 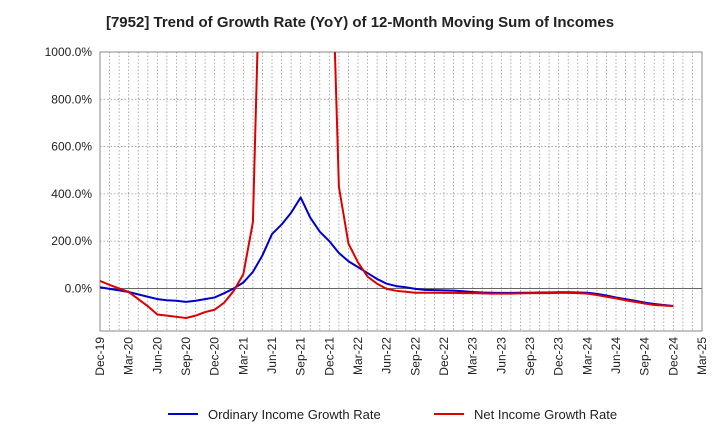 I want to click on x-tick-label: Mar-22, so click(x=358, y=356).